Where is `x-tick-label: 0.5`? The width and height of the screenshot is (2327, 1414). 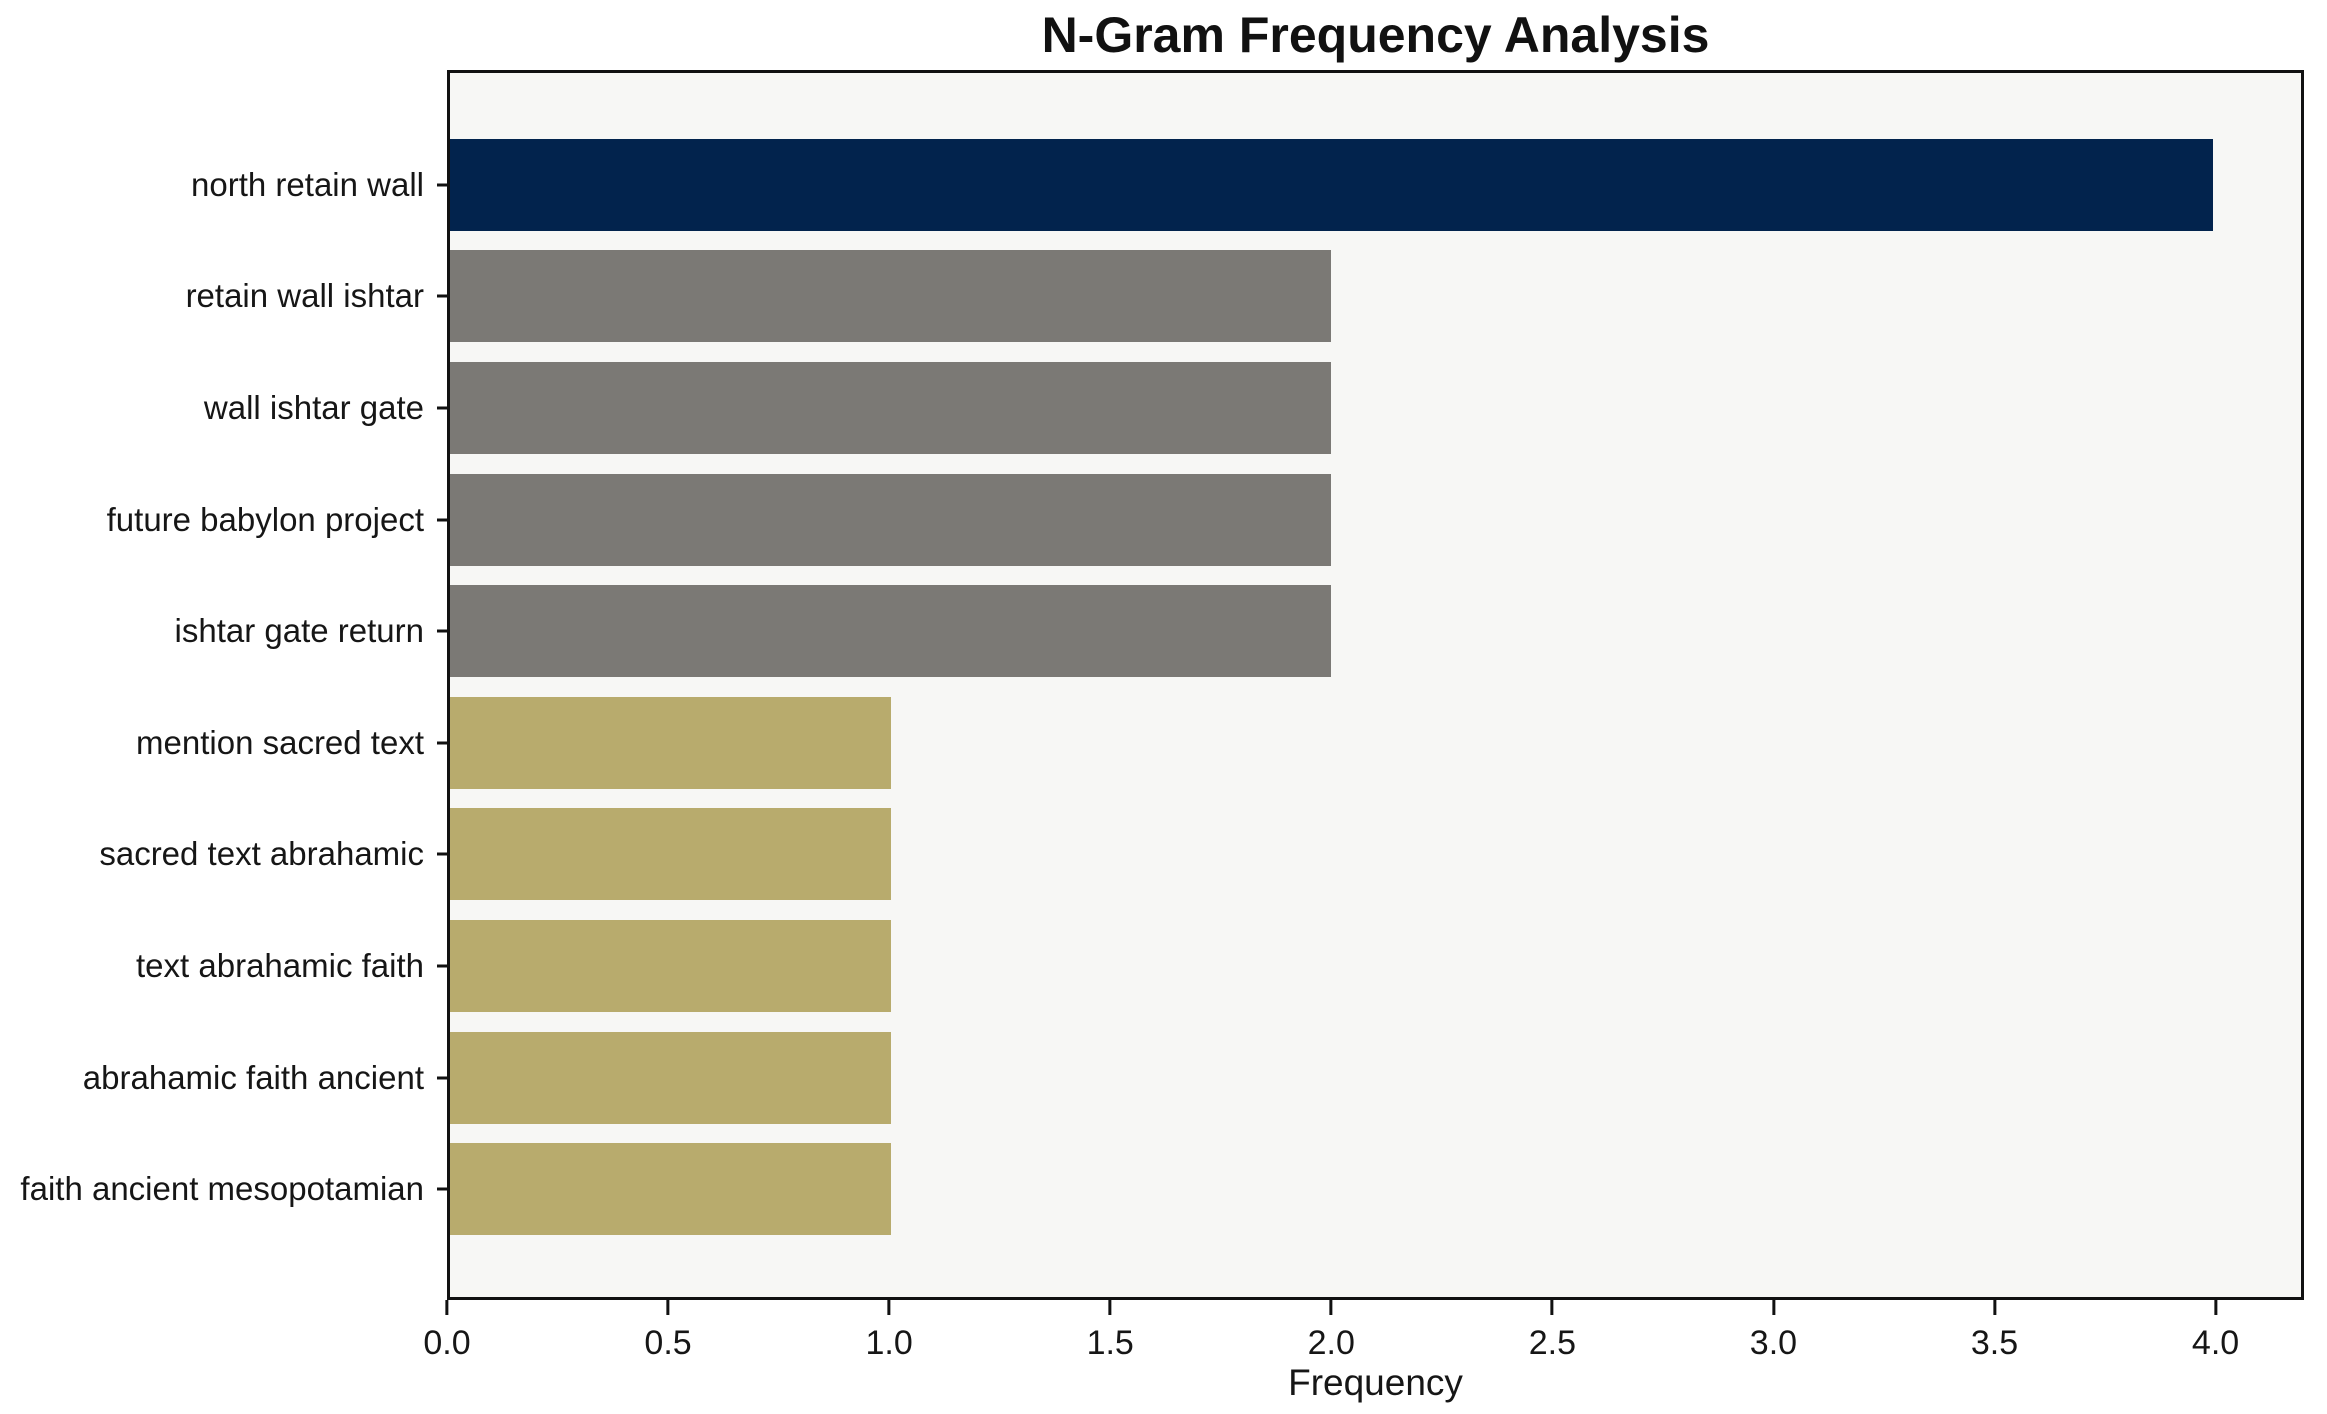
x-tick-label: 0.5 is located at coordinates (668, 1343).